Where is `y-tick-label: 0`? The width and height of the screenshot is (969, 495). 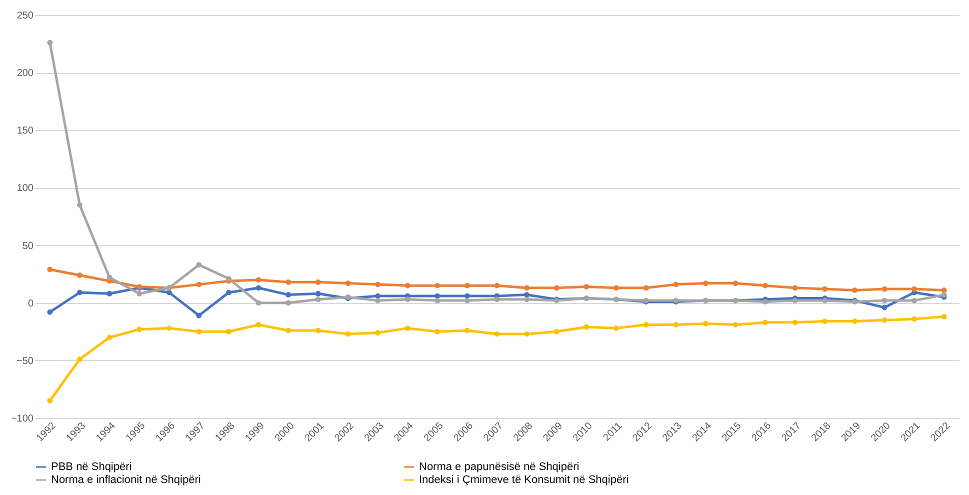
y-tick-label: 0 is located at coordinates (31, 304).